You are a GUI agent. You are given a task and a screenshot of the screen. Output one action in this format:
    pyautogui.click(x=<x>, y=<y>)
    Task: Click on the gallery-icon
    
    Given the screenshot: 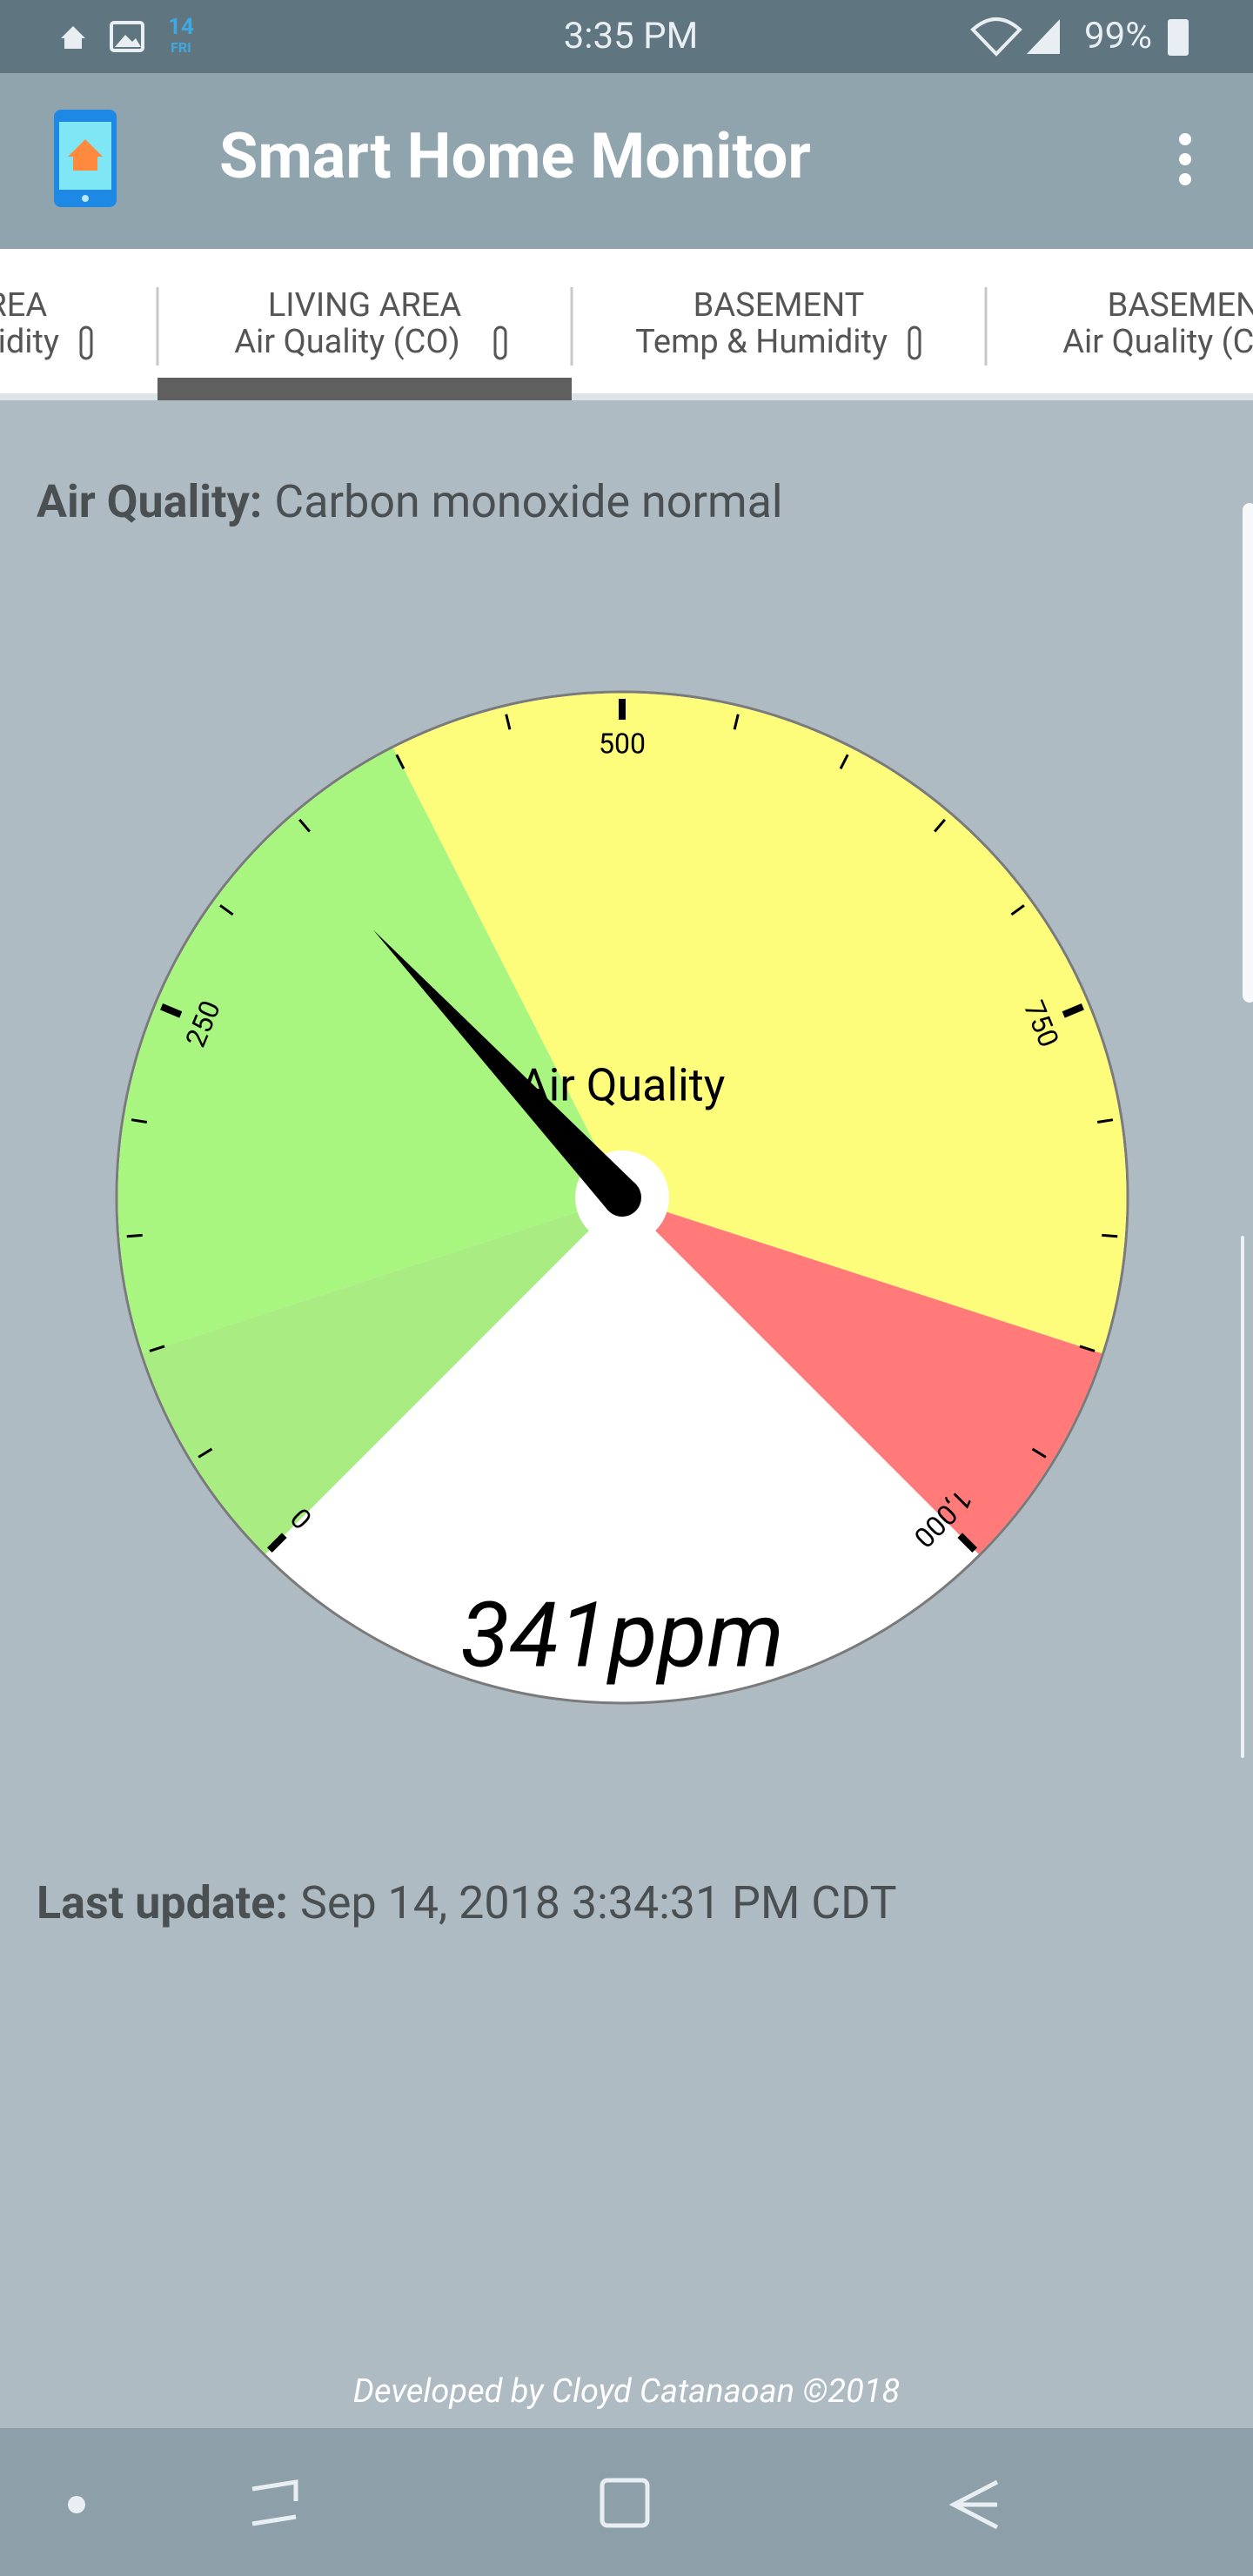 What is the action you would take?
    pyautogui.click(x=127, y=37)
    